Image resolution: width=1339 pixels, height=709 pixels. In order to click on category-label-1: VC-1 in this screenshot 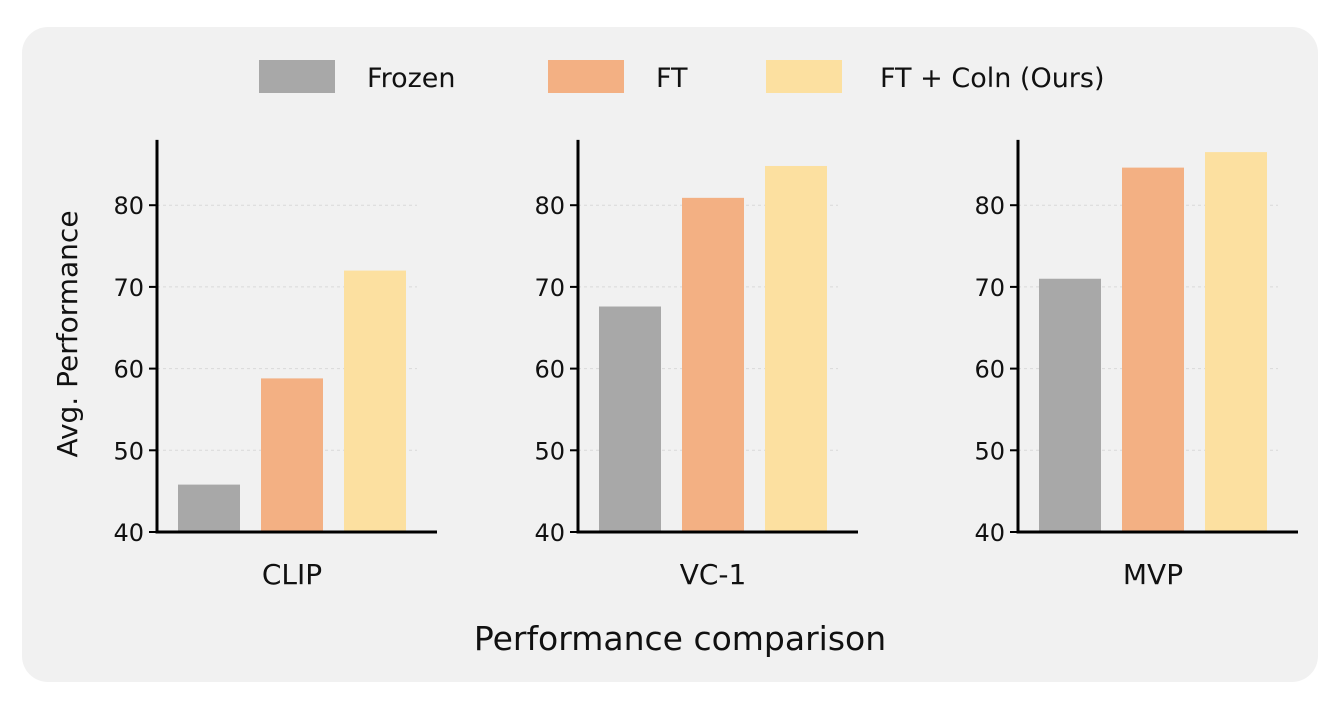, I will do `click(713, 574)`.